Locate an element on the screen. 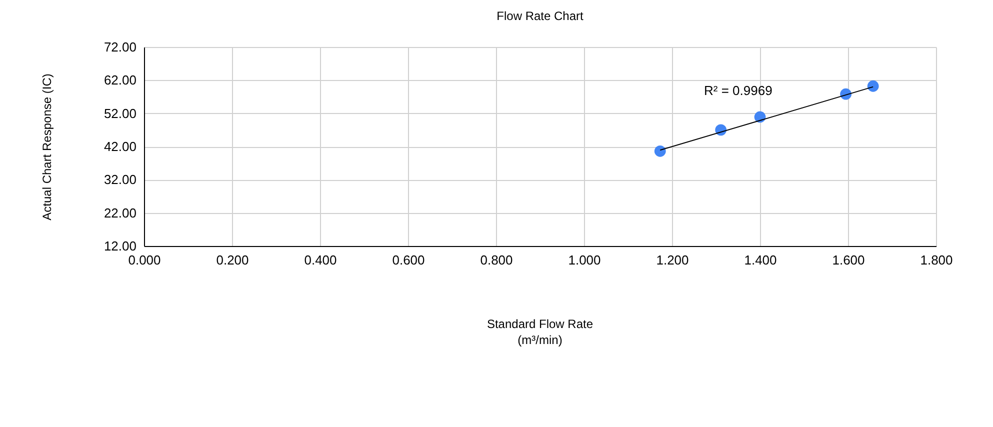  y-tick-label: 32.00 is located at coordinates (120, 180).